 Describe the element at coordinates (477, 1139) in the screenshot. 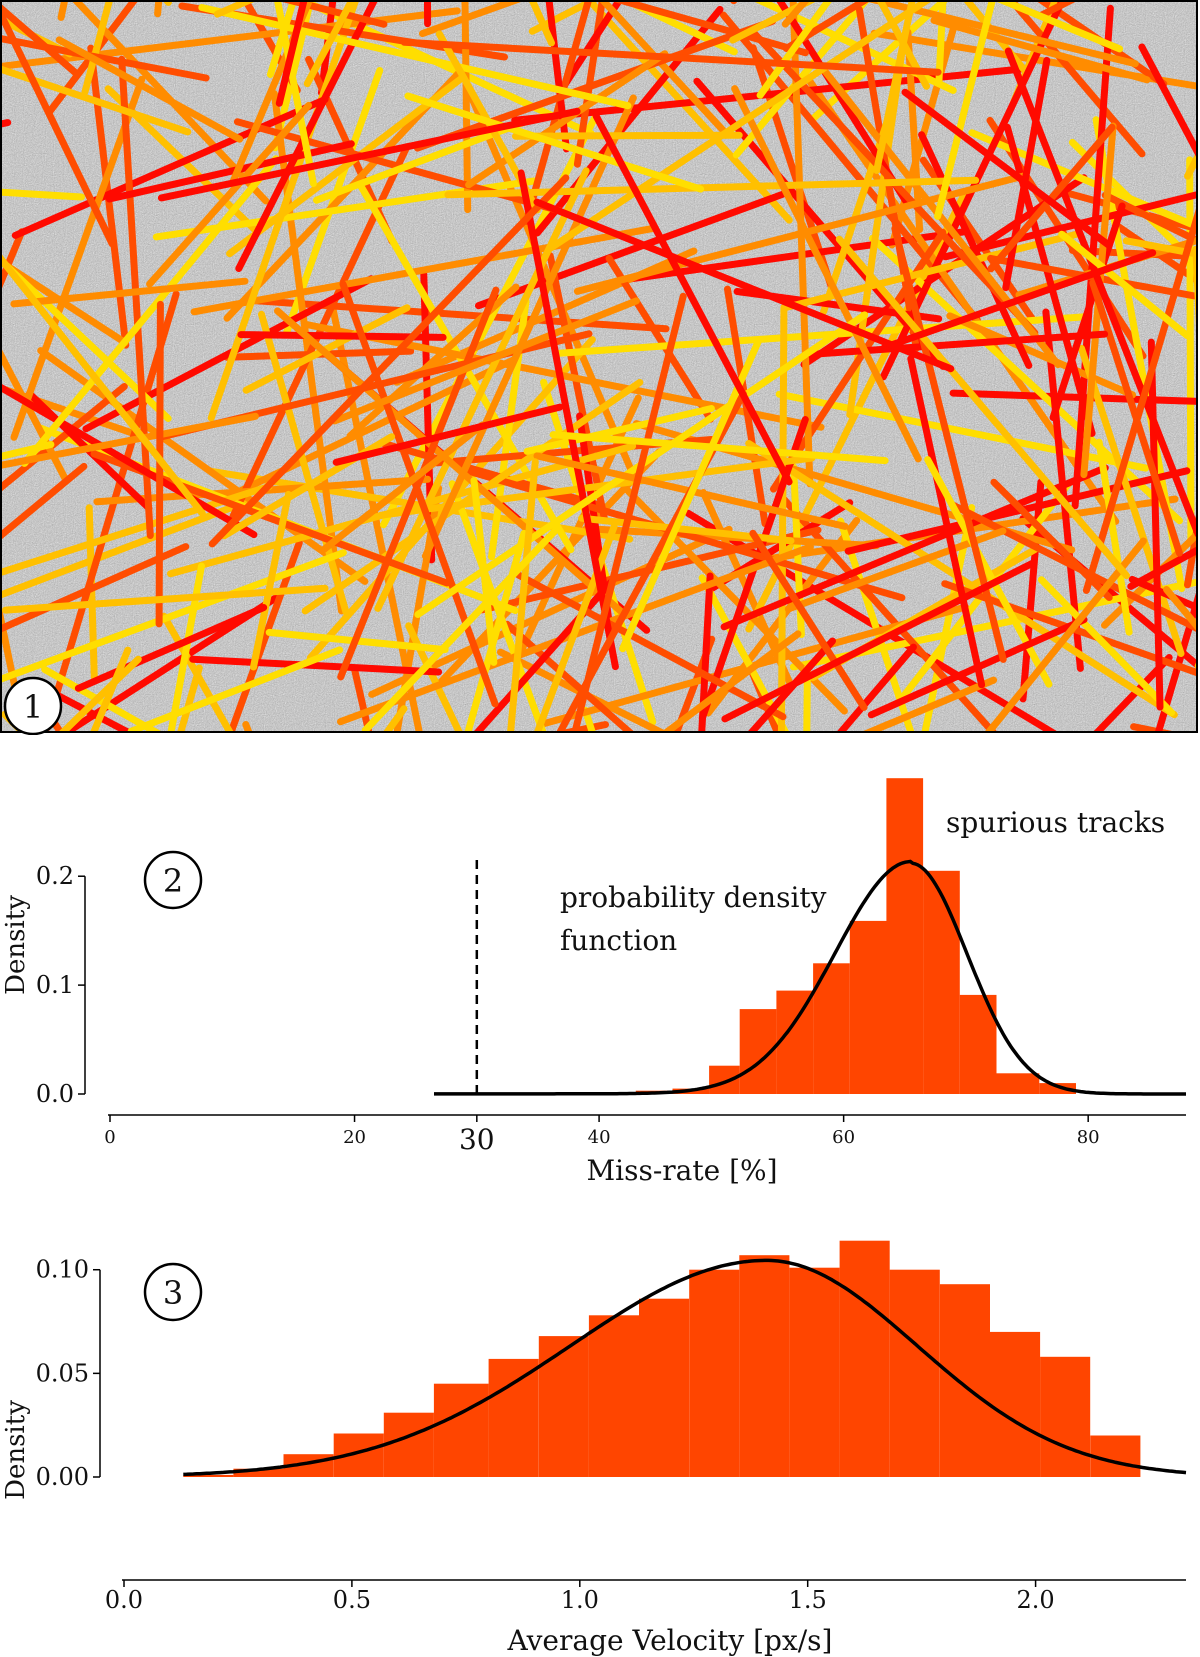

I see `x-tick-label: 30` at that location.